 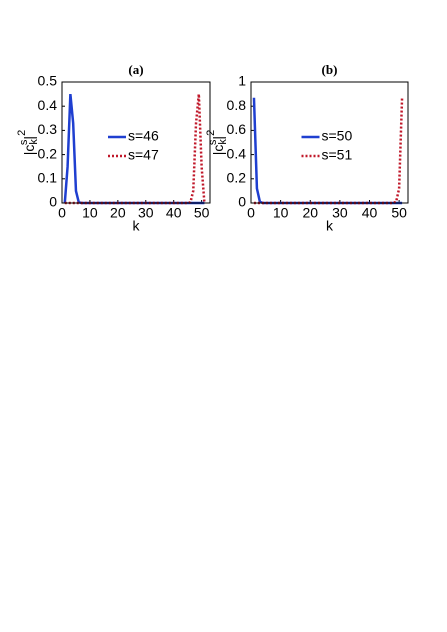 What do you see at coordinates (330, 69) in the screenshot?
I see `chart-title: (b)` at bounding box center [330, 69].